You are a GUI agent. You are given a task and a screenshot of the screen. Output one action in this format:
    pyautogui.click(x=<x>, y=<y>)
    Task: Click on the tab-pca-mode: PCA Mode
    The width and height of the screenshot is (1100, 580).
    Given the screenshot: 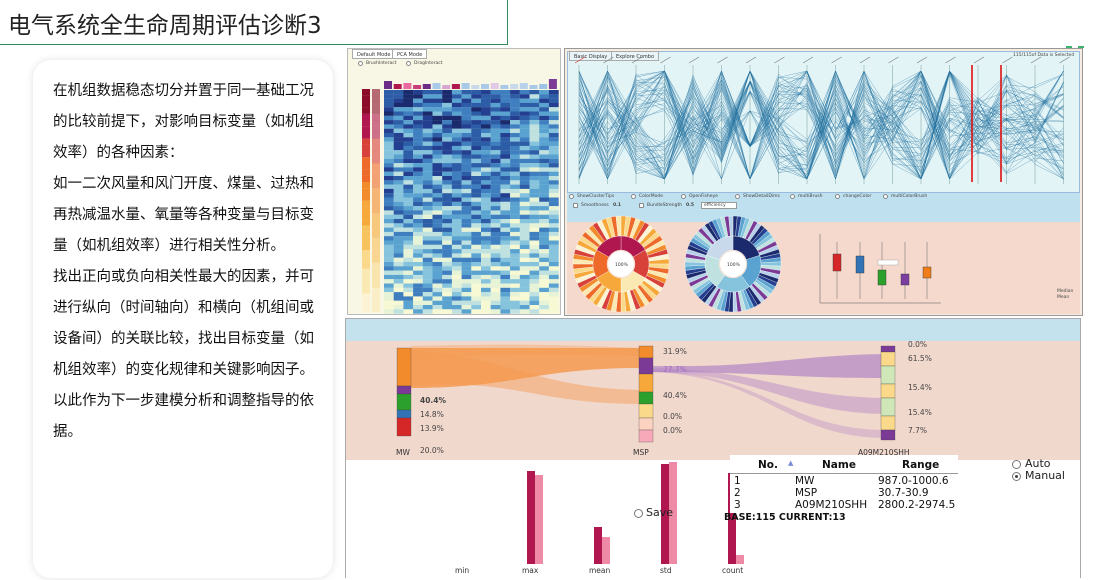 What is the action you would take?
    pyautogui.click(x=410, y=54)
    